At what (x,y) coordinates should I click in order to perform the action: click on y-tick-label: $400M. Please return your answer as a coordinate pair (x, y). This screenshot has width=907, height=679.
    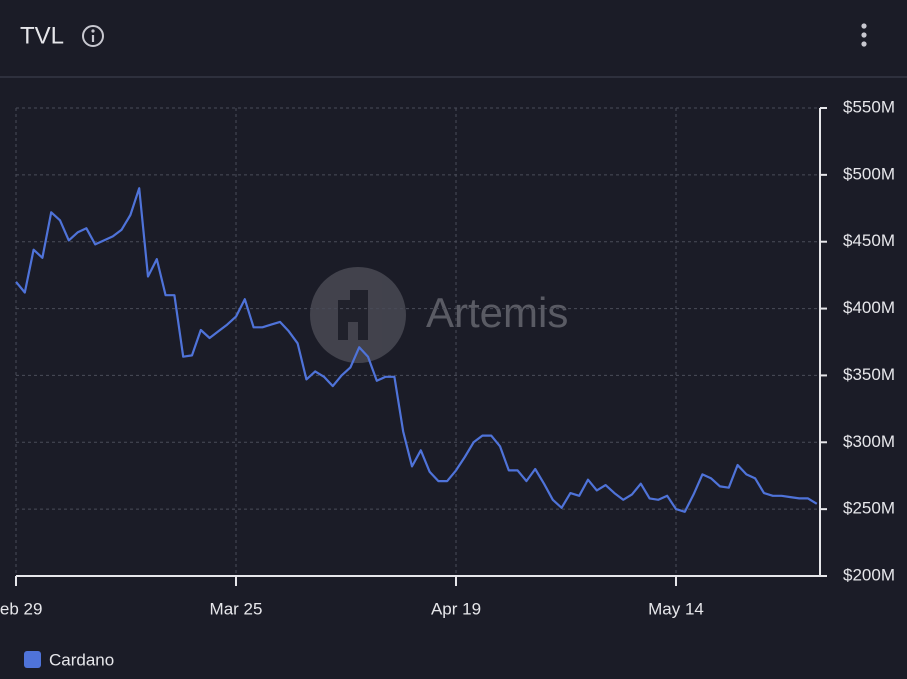
    Looking at the image, I should click on (869, 307).